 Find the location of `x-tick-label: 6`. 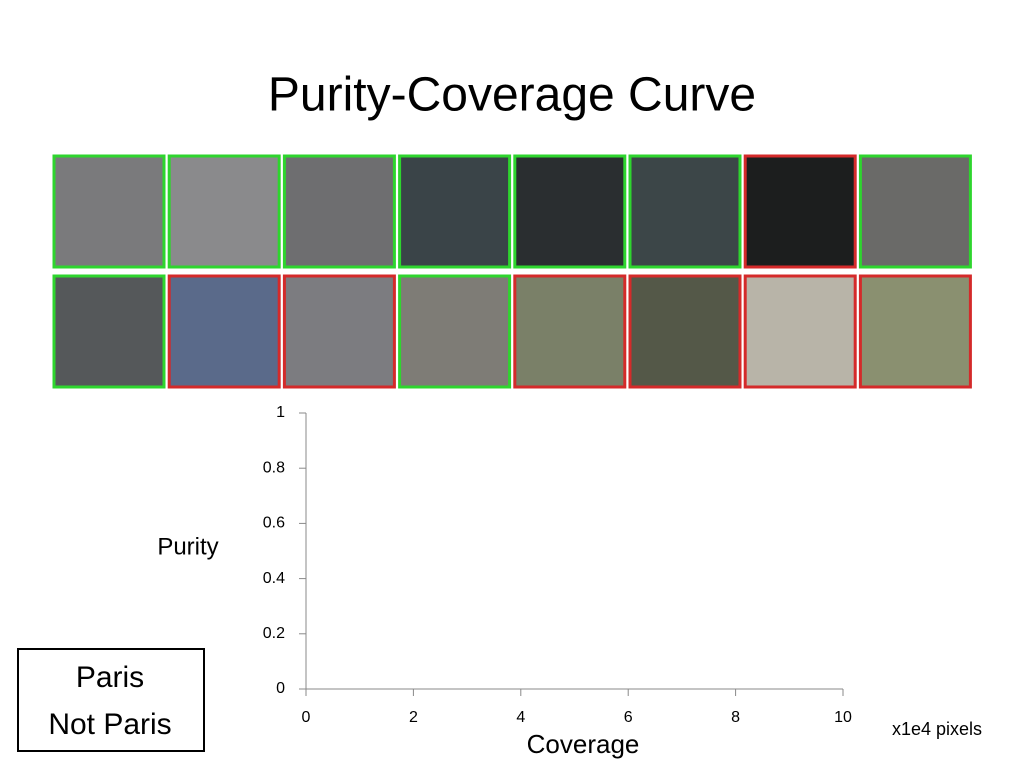

x-tick-label: 6 is located at coordinates (628, 717).